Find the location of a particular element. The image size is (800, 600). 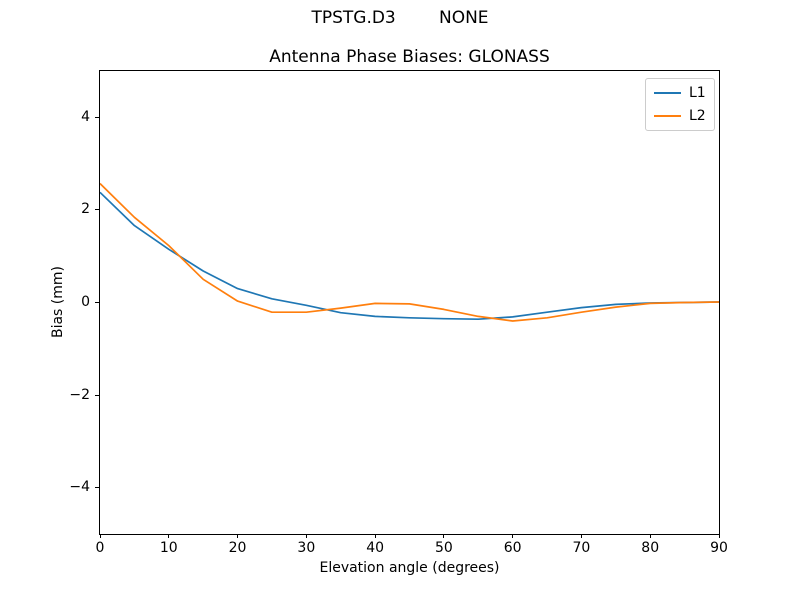

x-tick-label: 60 is located at coordinates (512, 548).